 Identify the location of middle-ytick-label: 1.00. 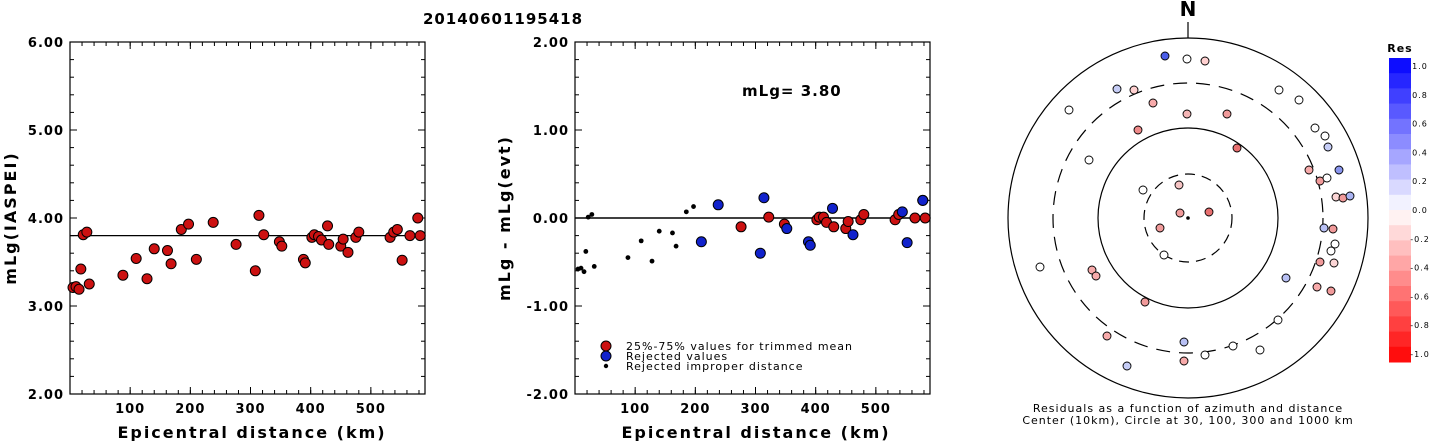
(551, 131).